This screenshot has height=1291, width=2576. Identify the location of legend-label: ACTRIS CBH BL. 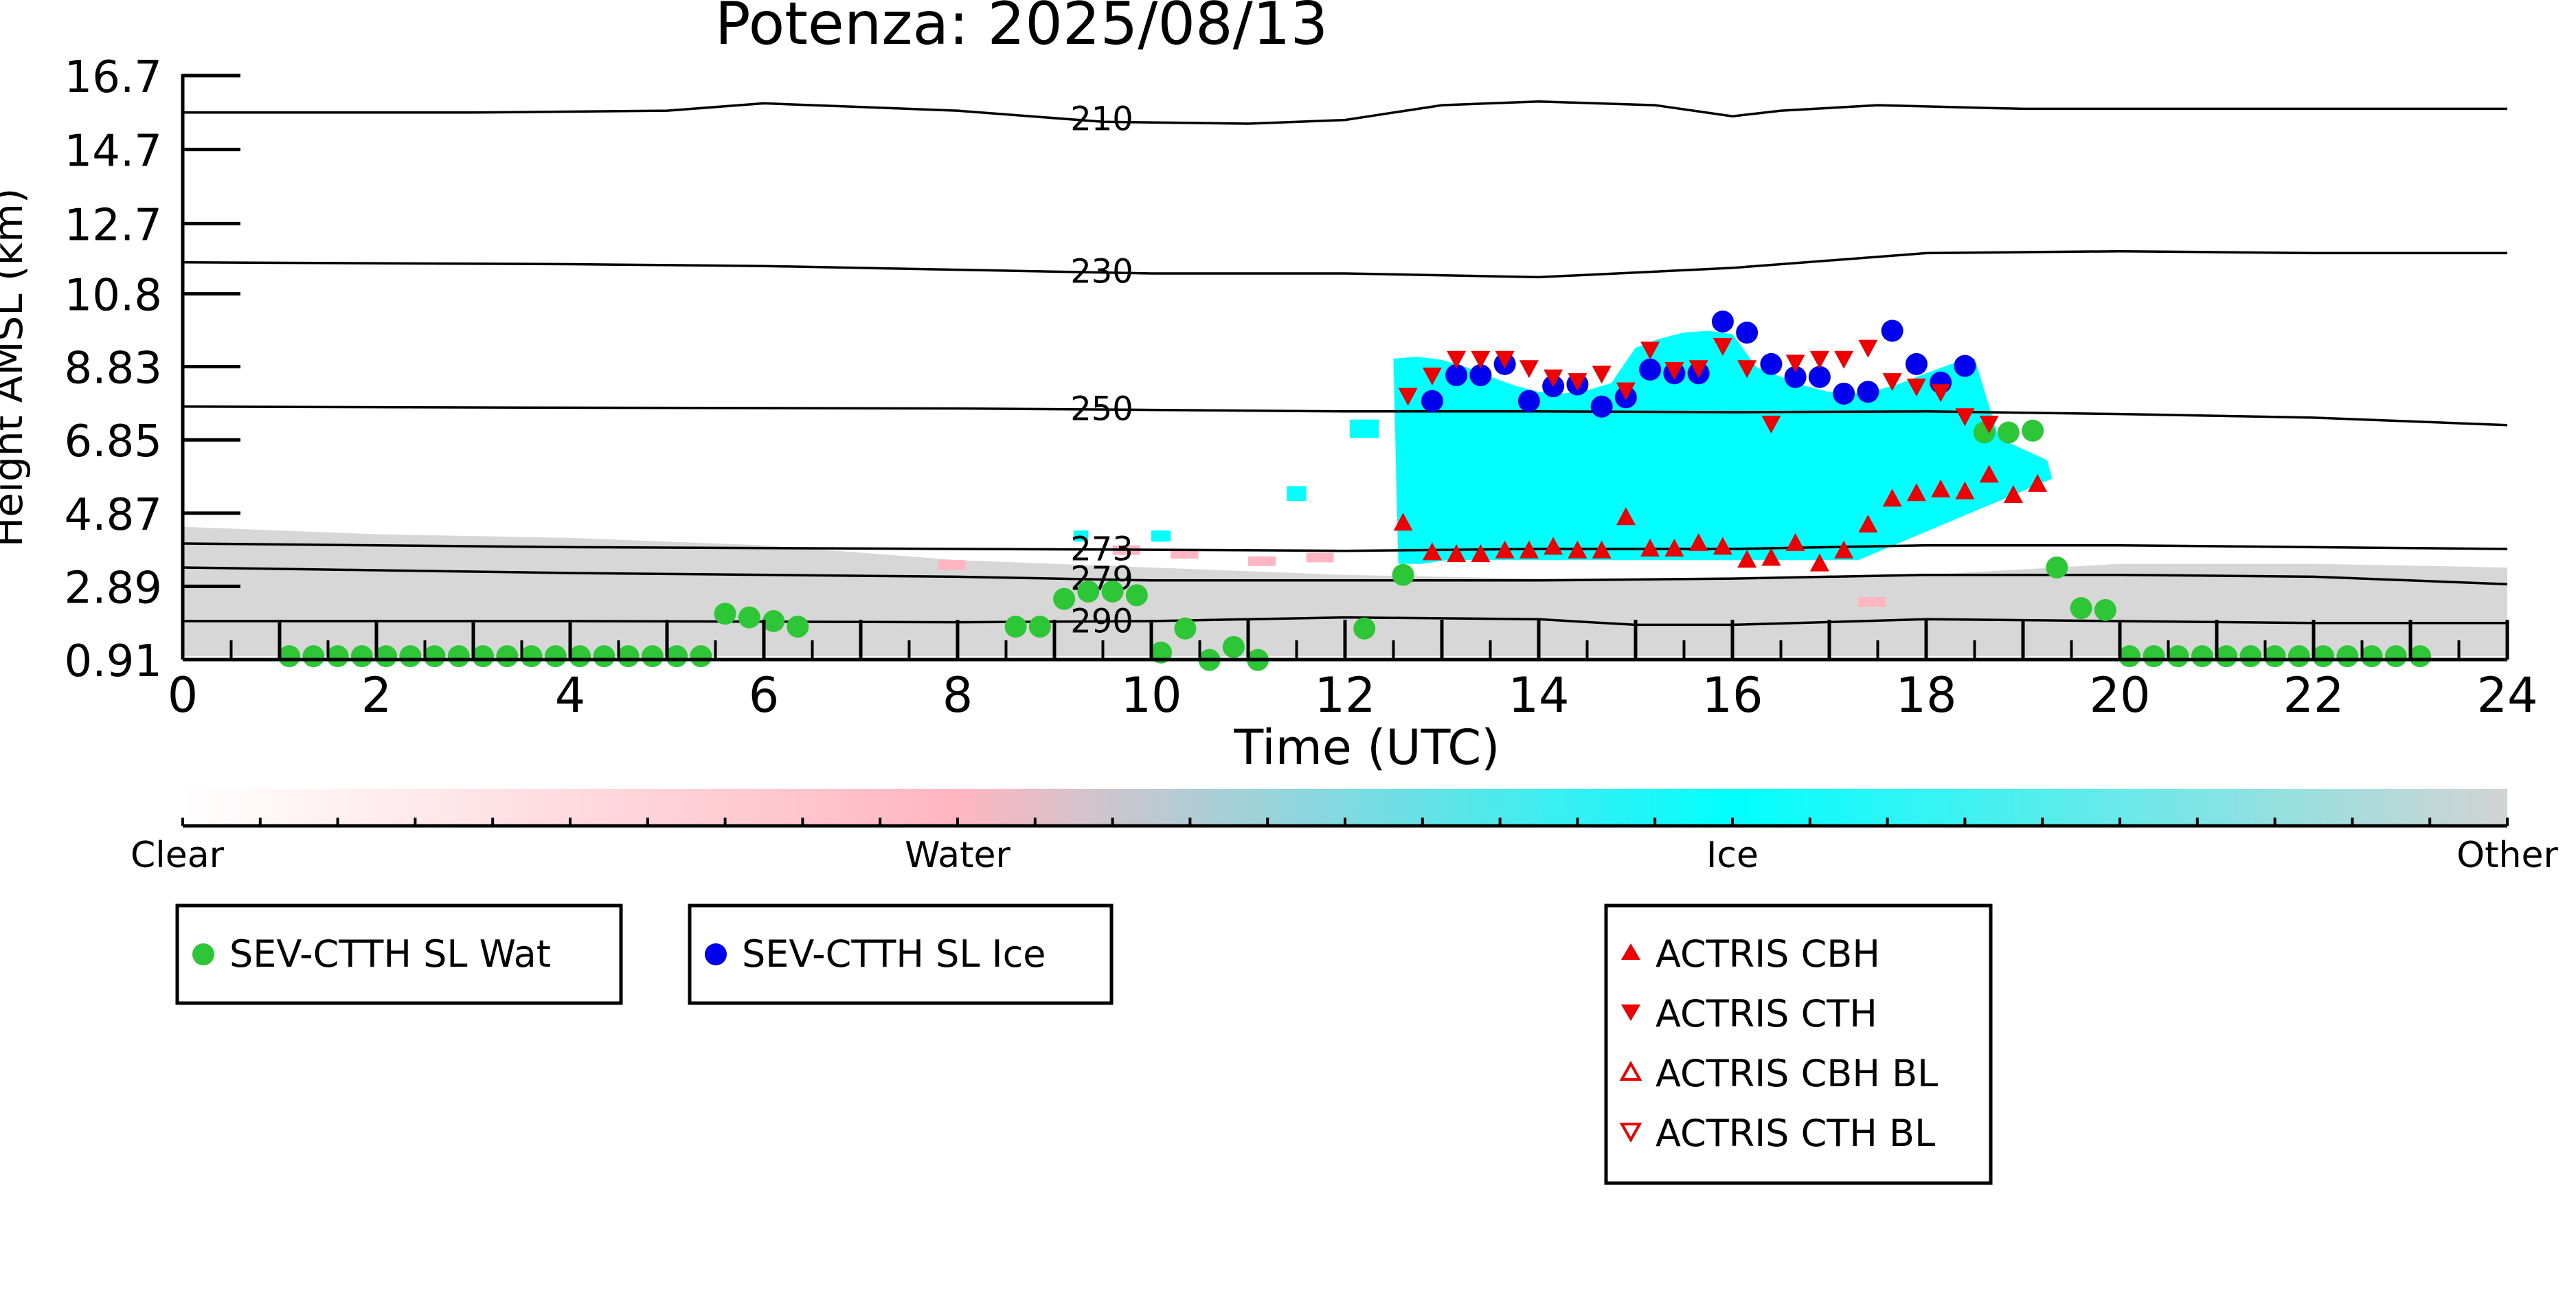
(1797, 1073).